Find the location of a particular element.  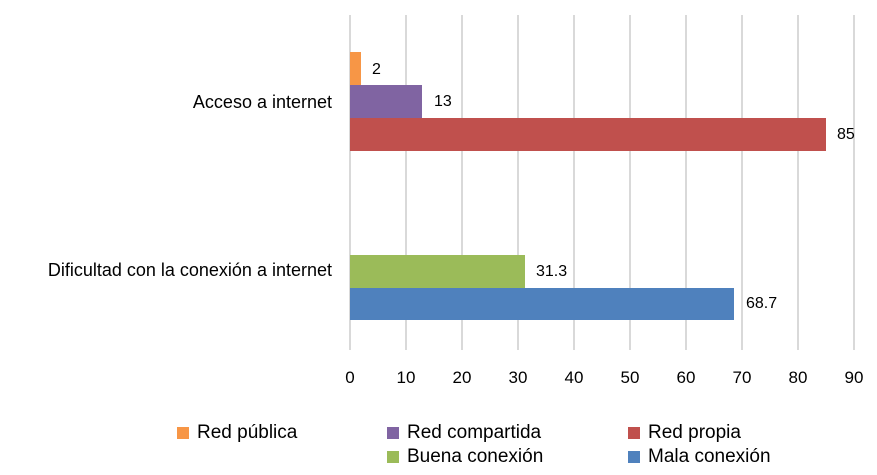

x-tick: 30 is located at coordinates (518, 377).